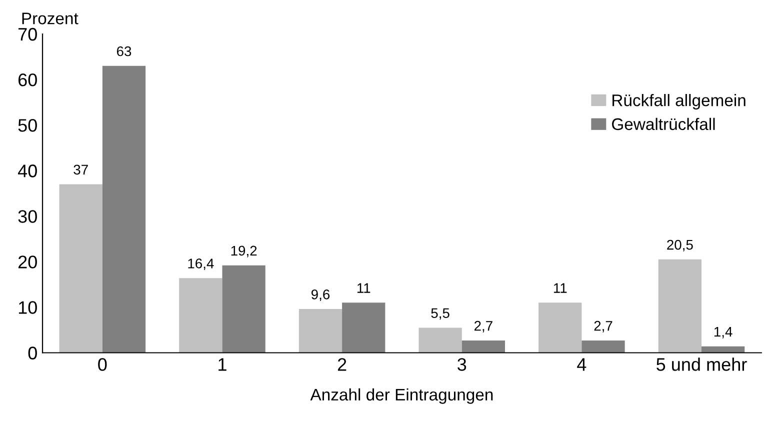  Describe the element at coordinates (81, 169) in the screenshot. I see `data-label: 37` at that location.